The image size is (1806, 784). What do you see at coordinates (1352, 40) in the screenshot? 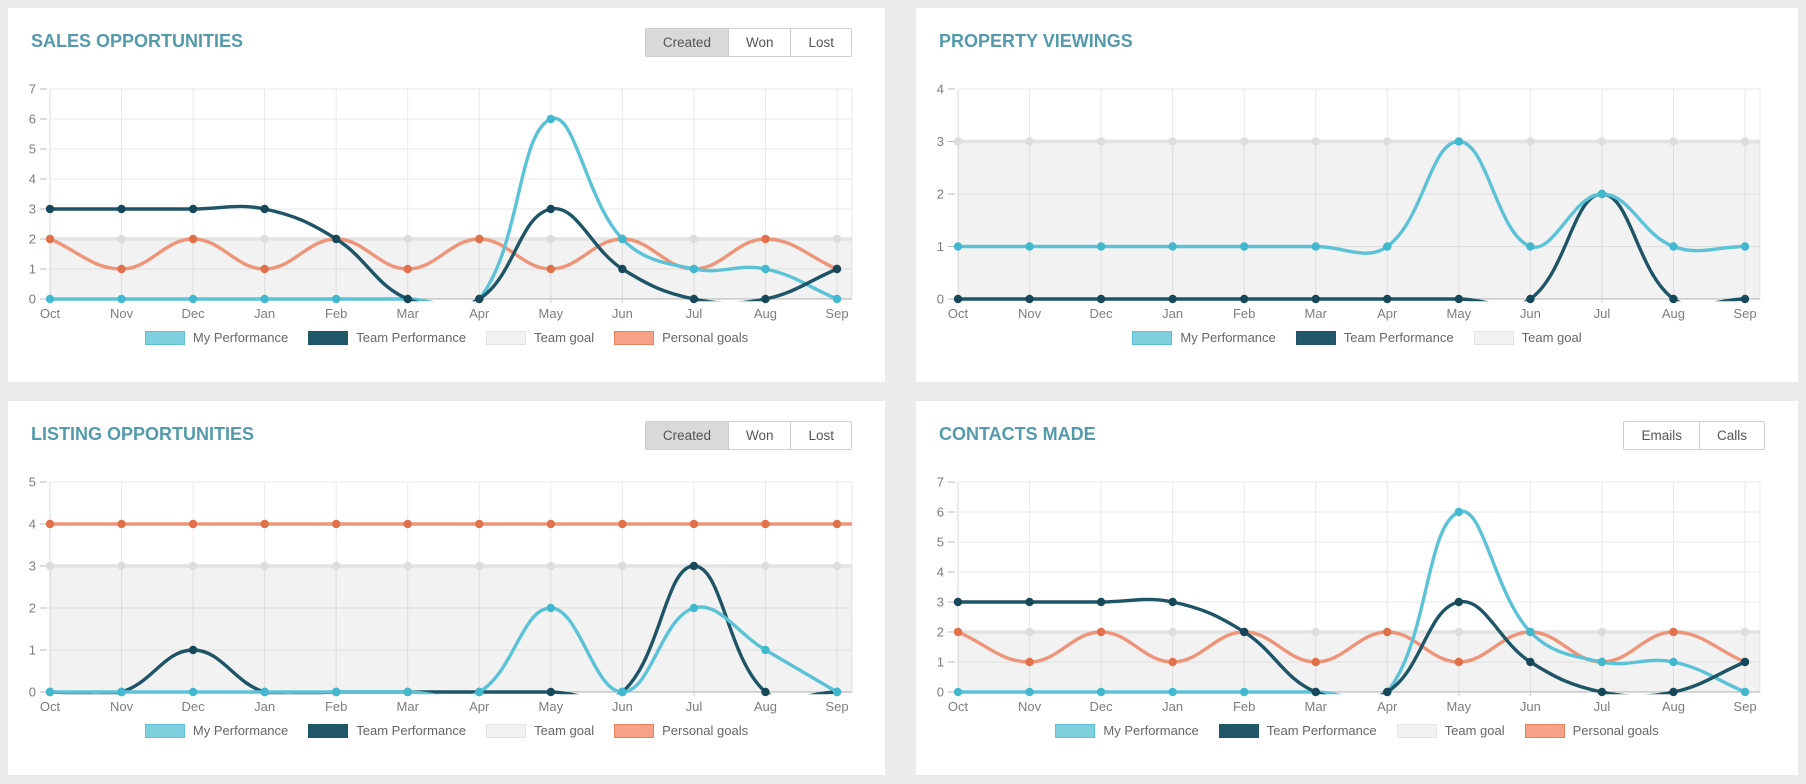
I see `panel-header: PROPERTY VIEWINGS` at bounding box center [1352, 40].